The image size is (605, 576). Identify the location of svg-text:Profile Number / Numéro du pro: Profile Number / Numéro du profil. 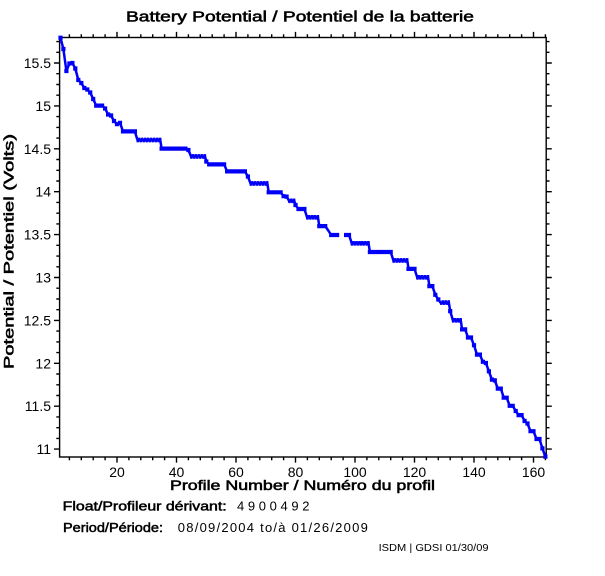
(302, 485).